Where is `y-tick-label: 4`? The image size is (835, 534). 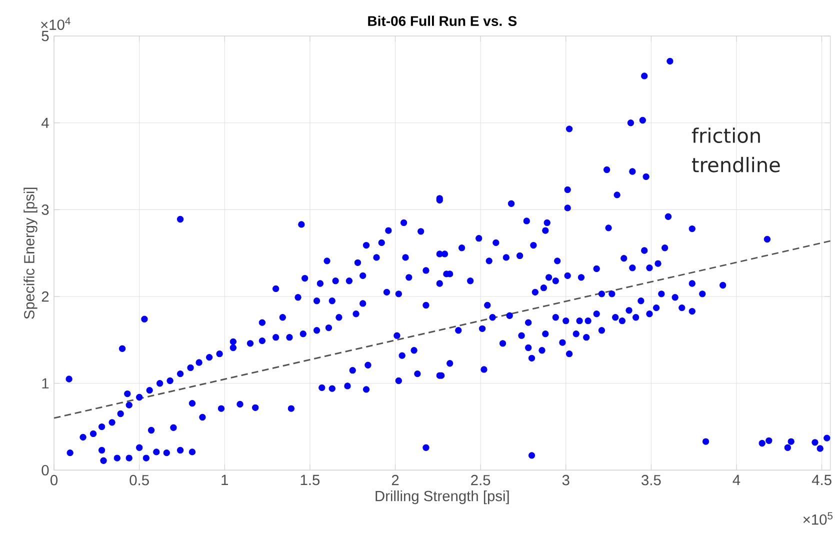
y-tick-label: 4 is located at coordinates (45, 123).